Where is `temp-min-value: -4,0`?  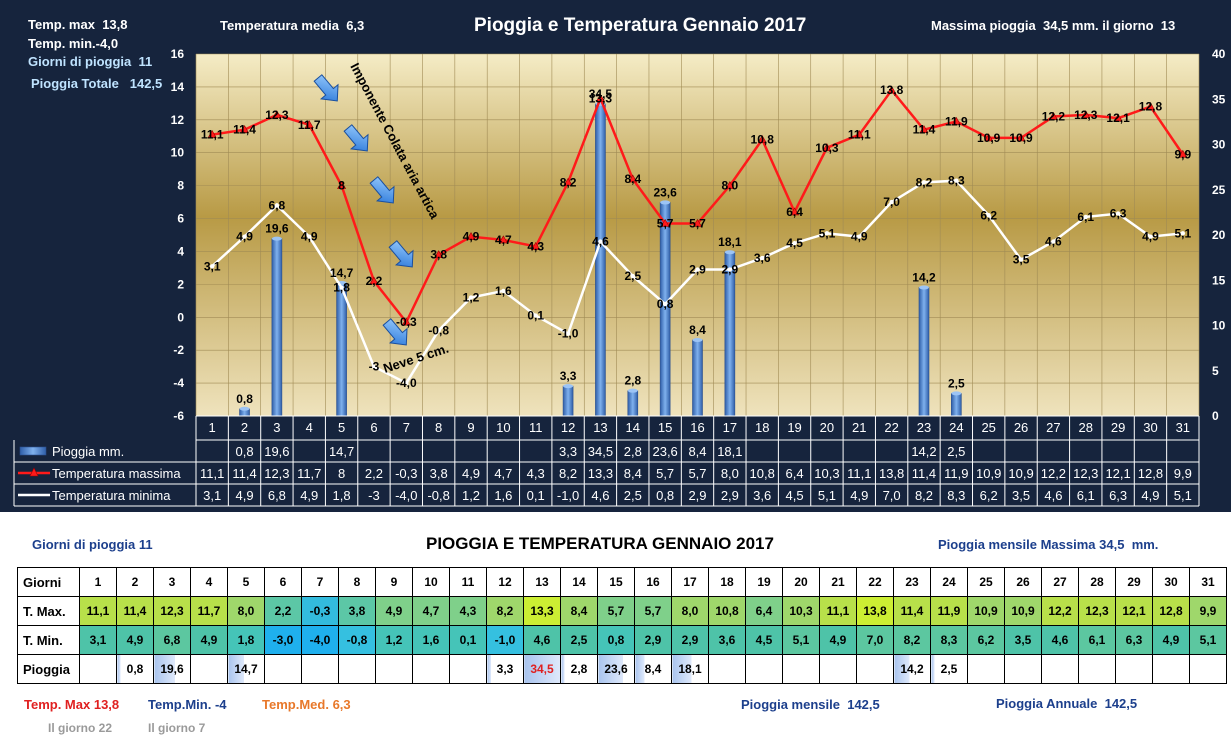 temp-min-value: -4,0 is located at coordinates (107, 43).